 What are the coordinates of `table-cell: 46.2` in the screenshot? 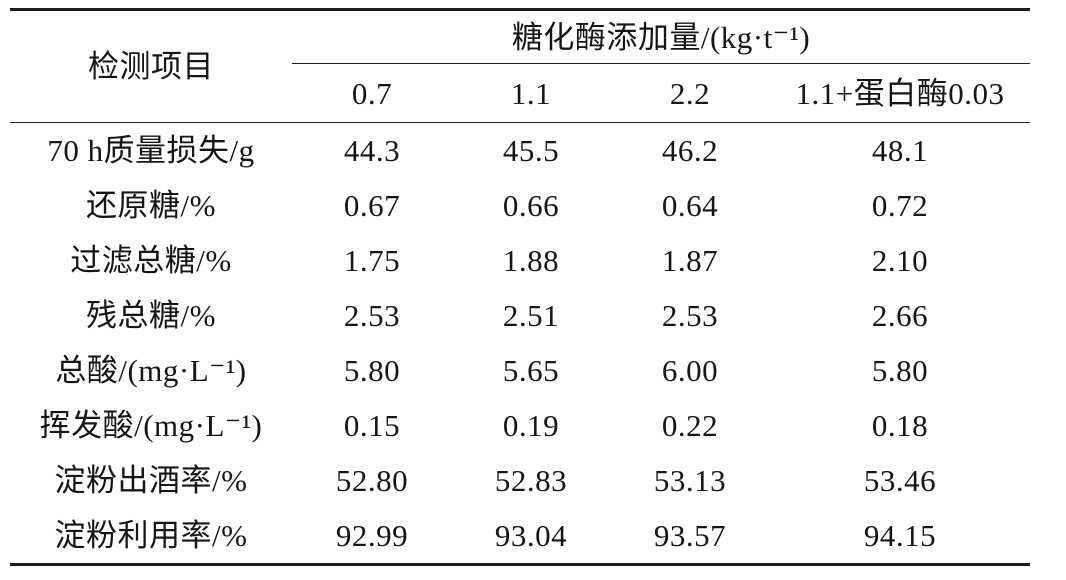 It's located at (690, 150).